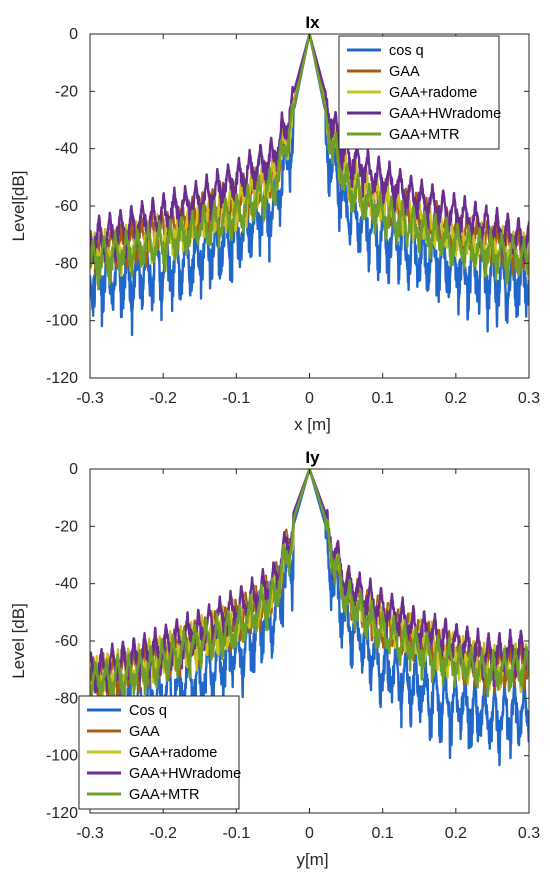 This screenshot has height=879, width=550. What do you see at coordinates (18, 206) in the screenshot?
I see `y-axis-label: Level[dB]` at bounding box center [18, 206].